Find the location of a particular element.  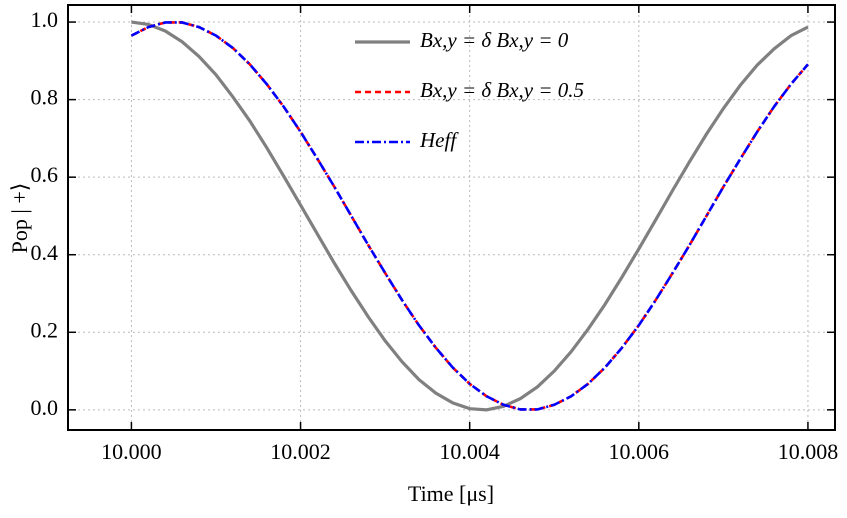

x-tick-label: 10.000 is located at coordinates (131, 451).